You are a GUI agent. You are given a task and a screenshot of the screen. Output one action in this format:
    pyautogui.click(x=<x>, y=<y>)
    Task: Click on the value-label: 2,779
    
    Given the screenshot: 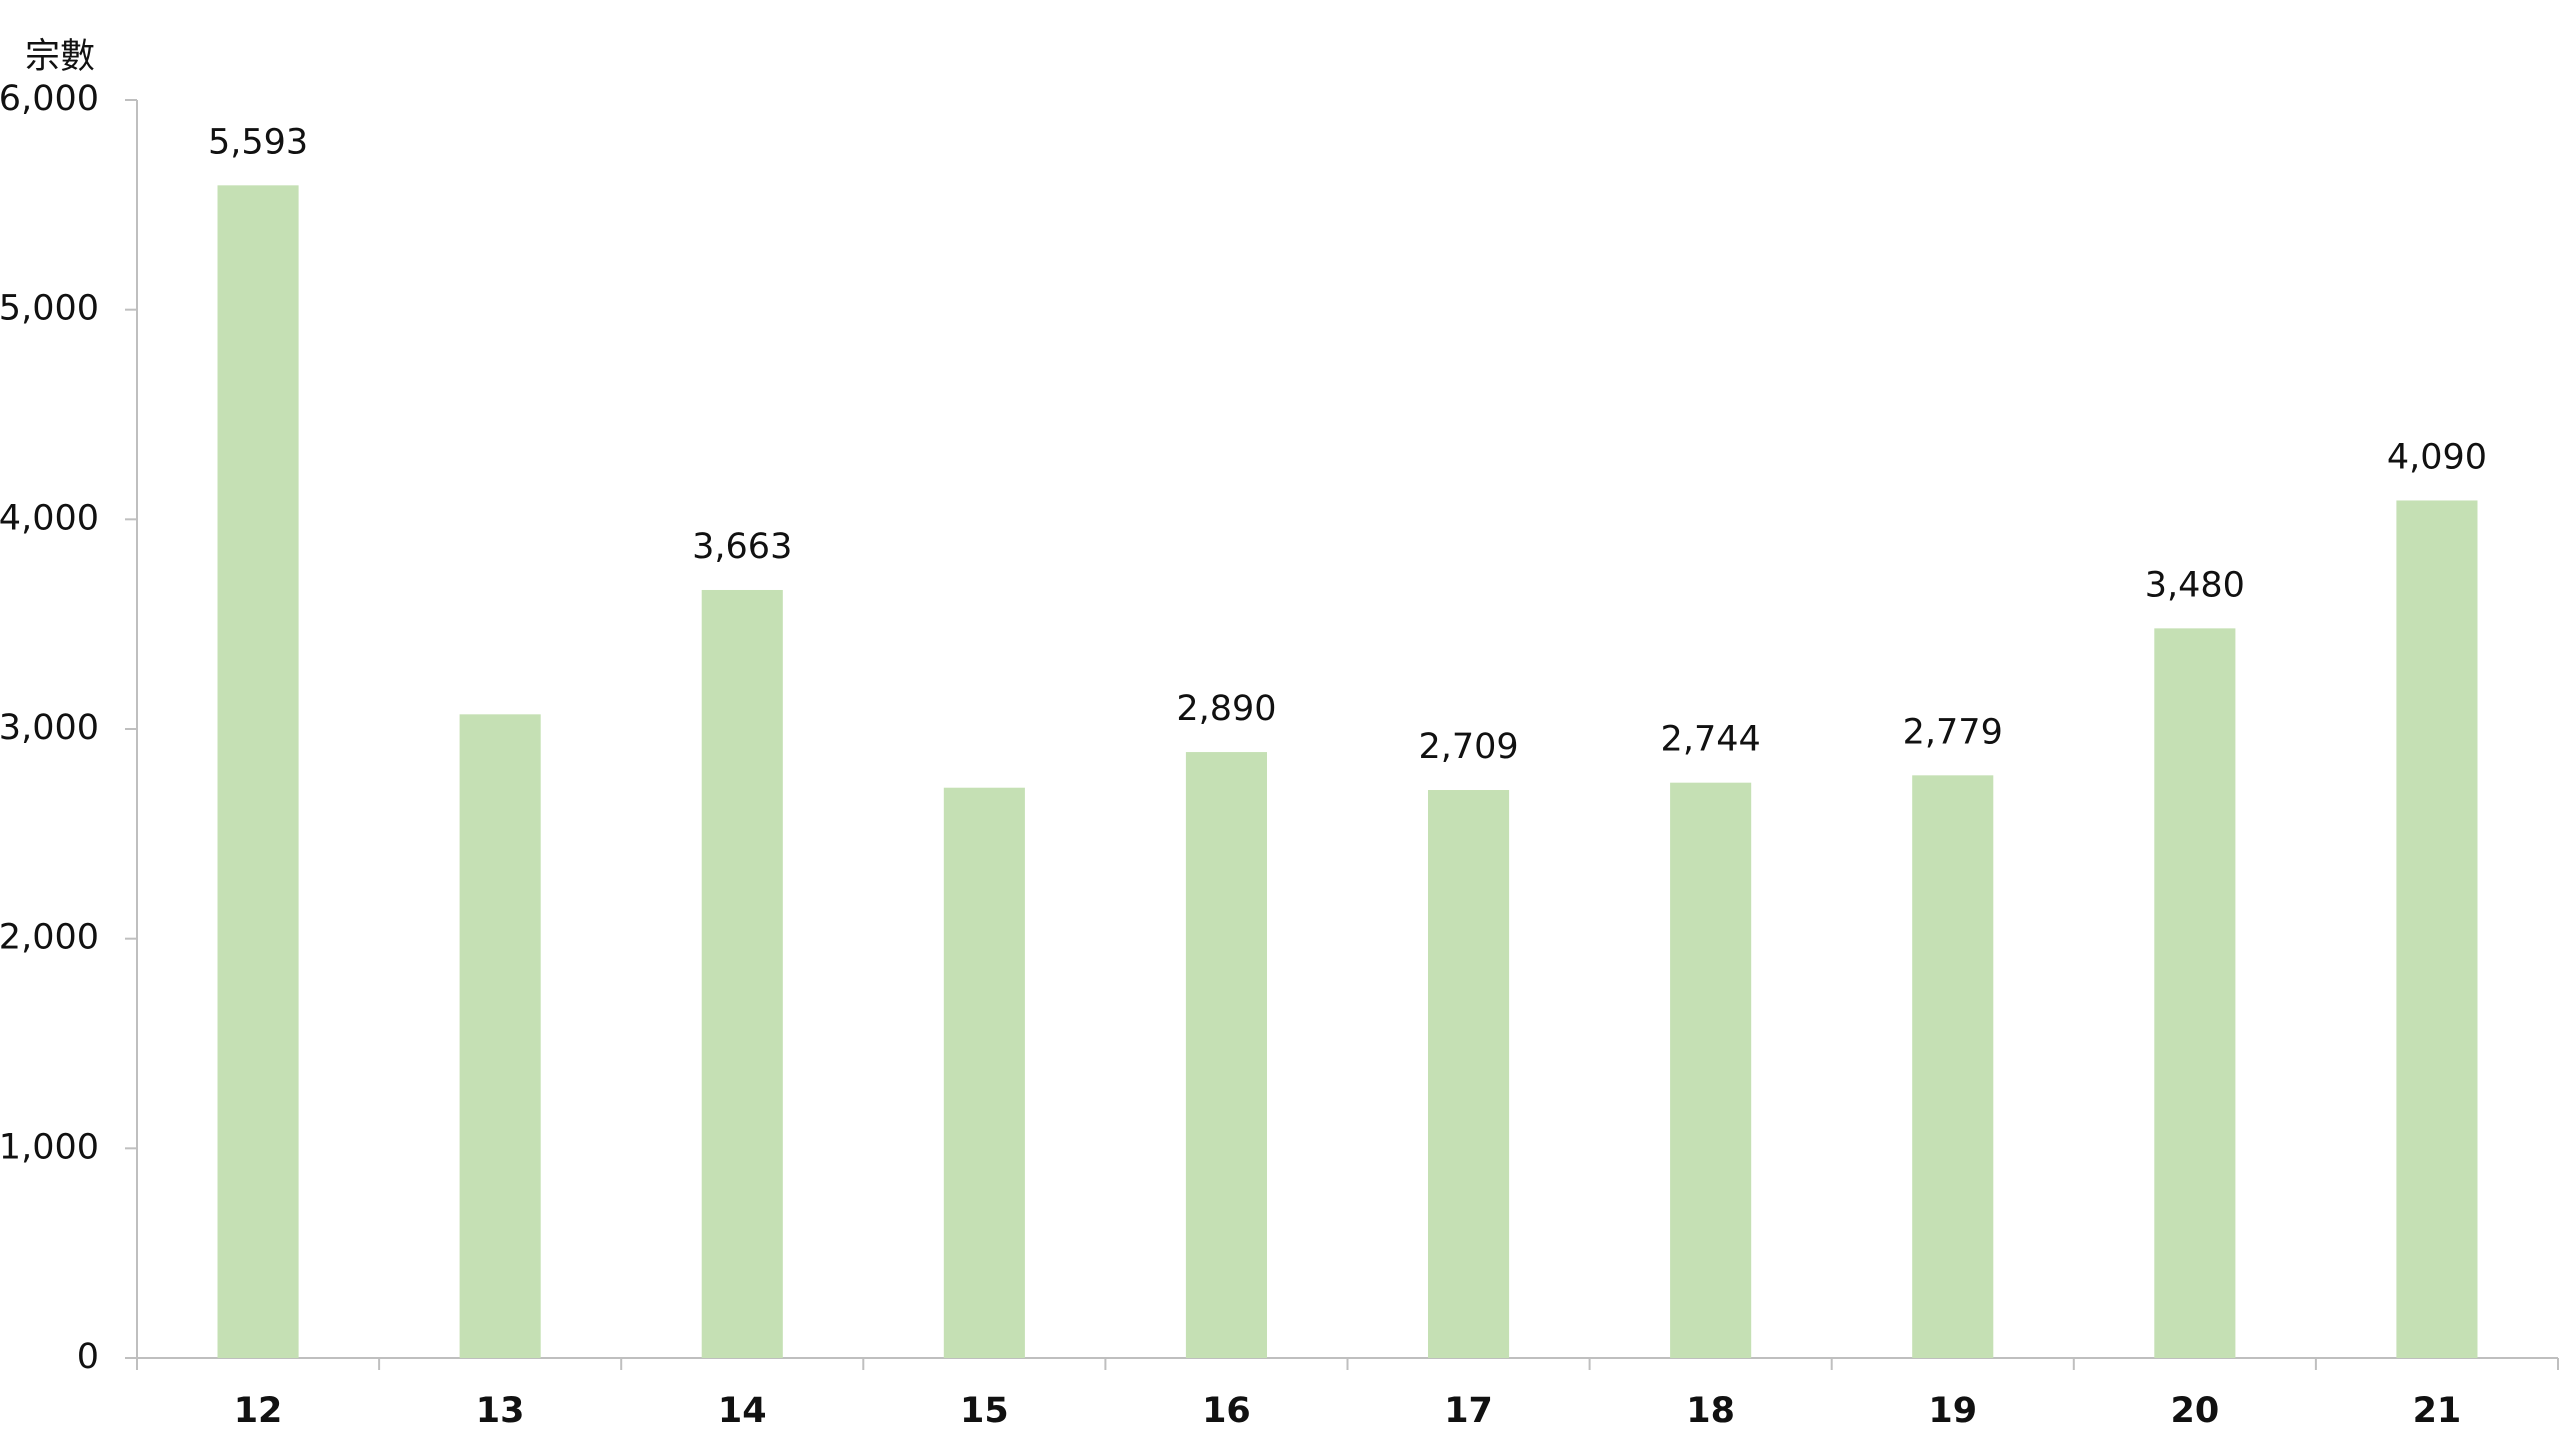 What is the action you would take?
    pyautogui.click(x=1953, y=732)
    